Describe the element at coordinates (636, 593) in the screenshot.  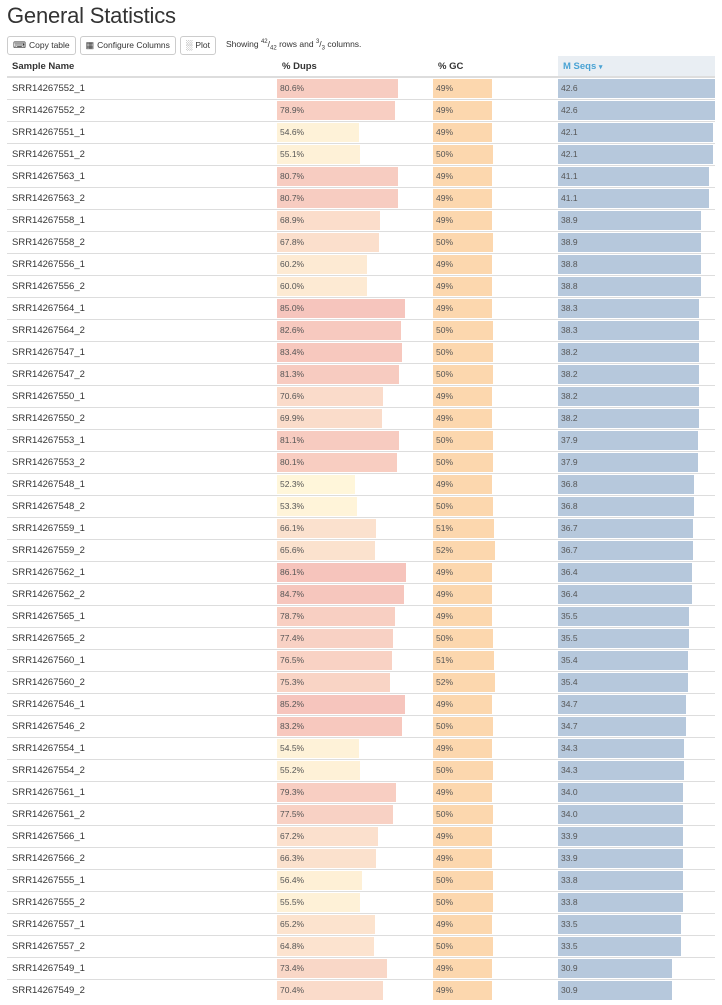
I see `m-seqs-cell: 36.4` at that location.